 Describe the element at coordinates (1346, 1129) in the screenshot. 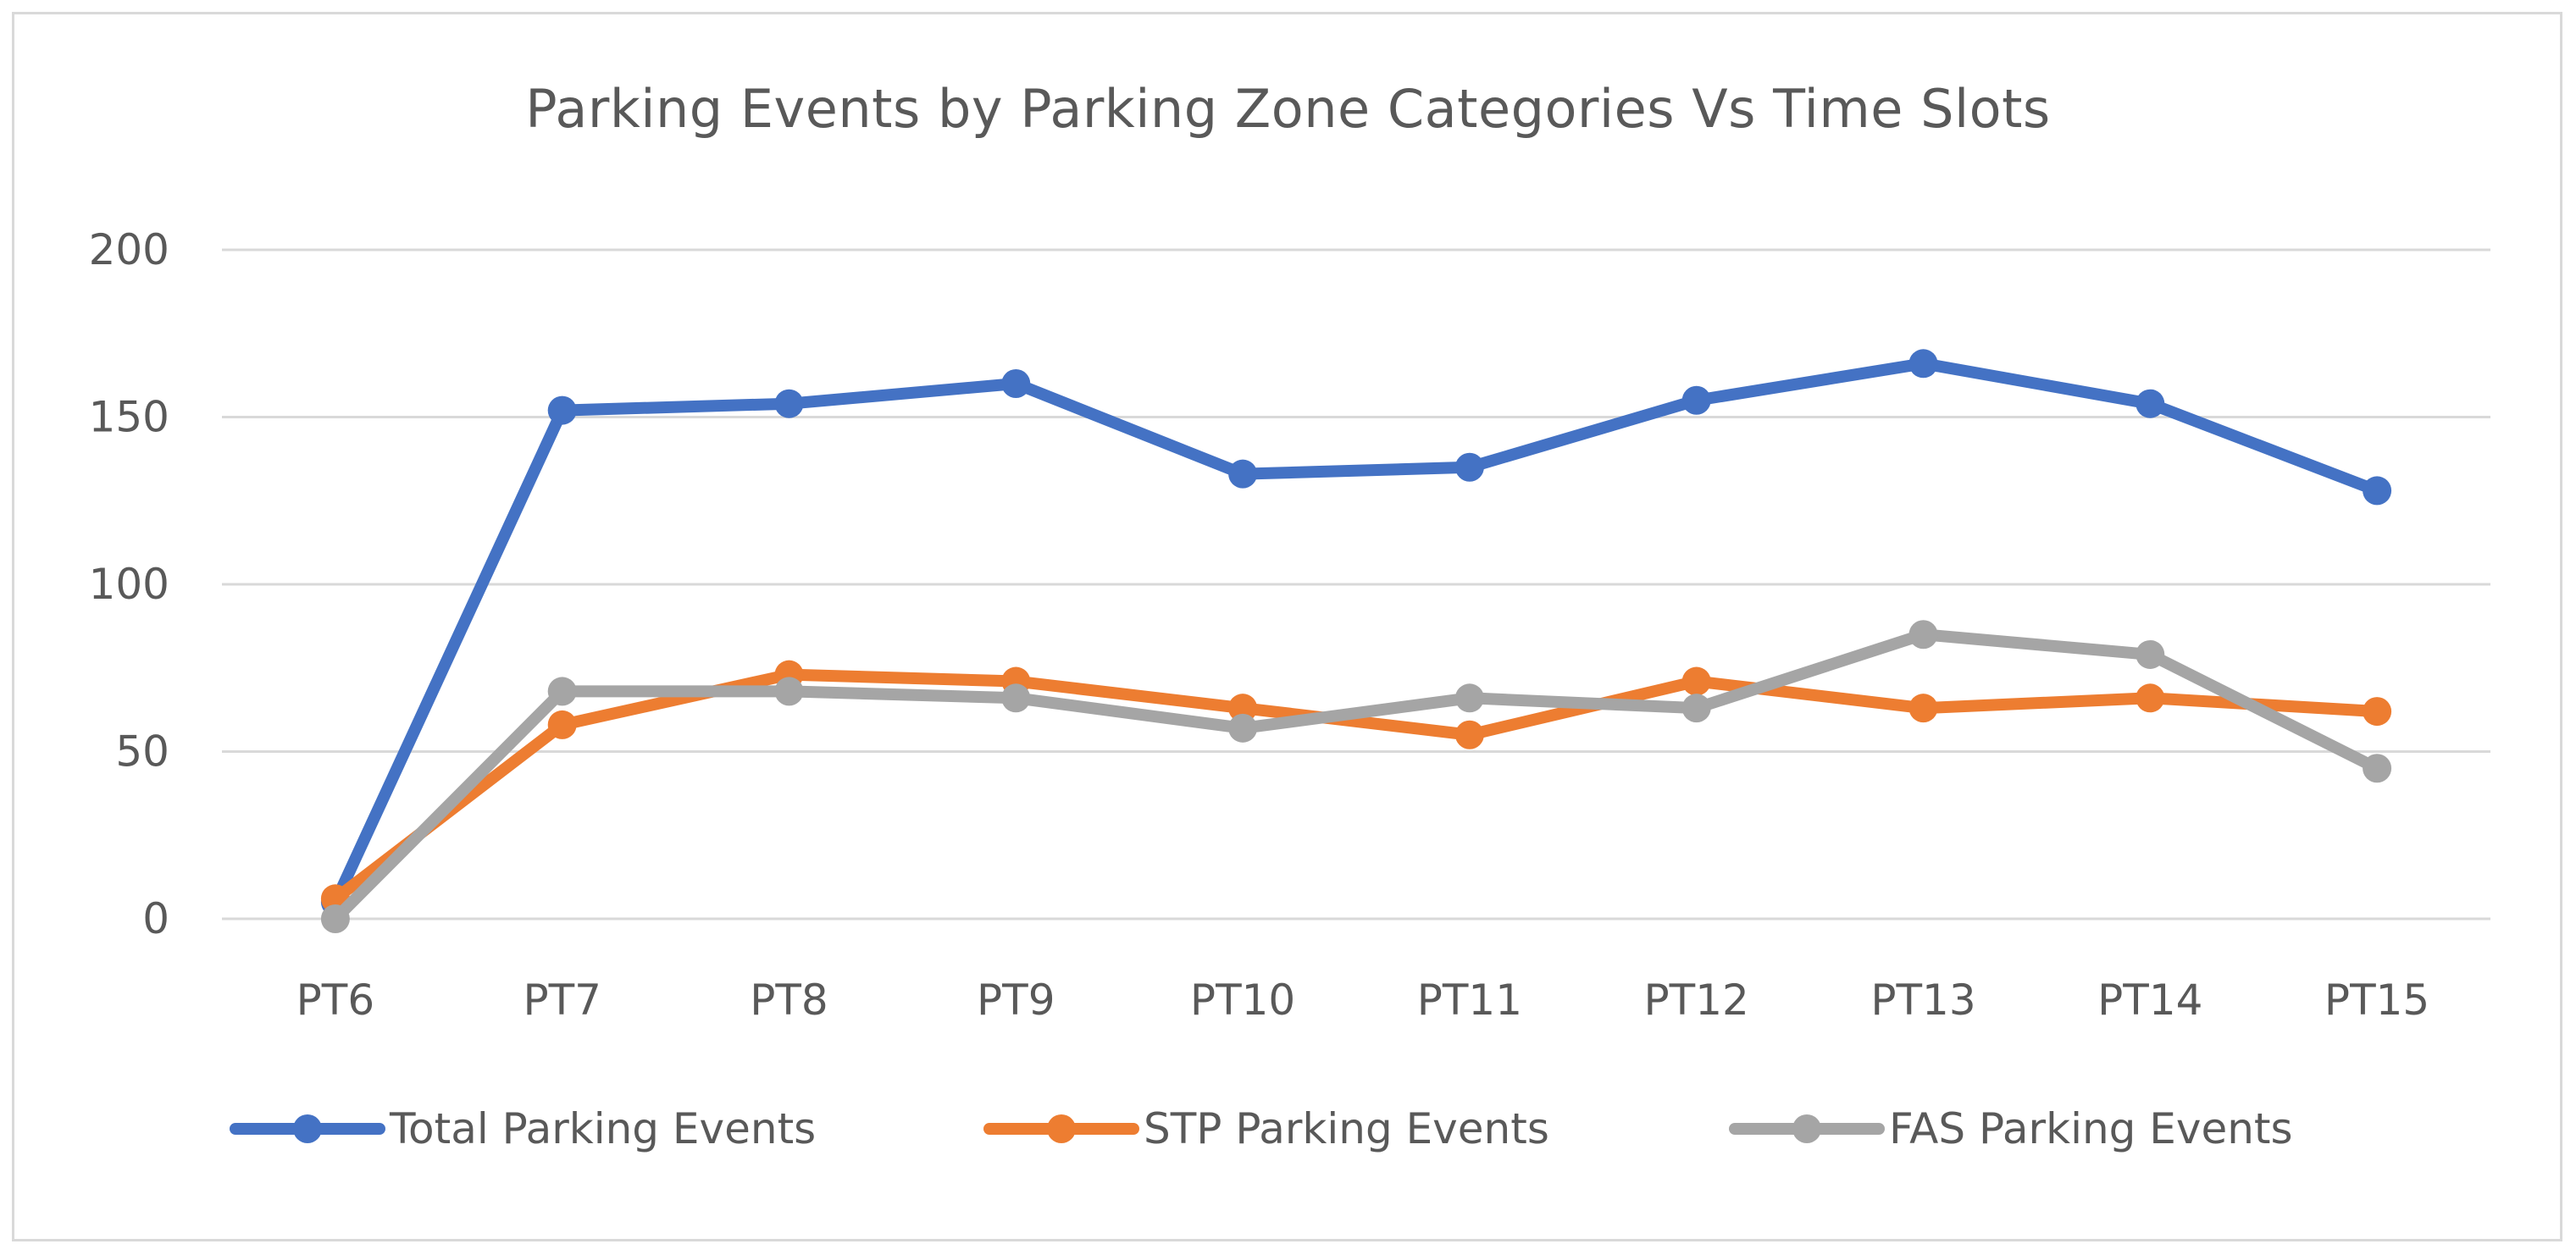

I see `legend-label: STP Parking Events` at that location.